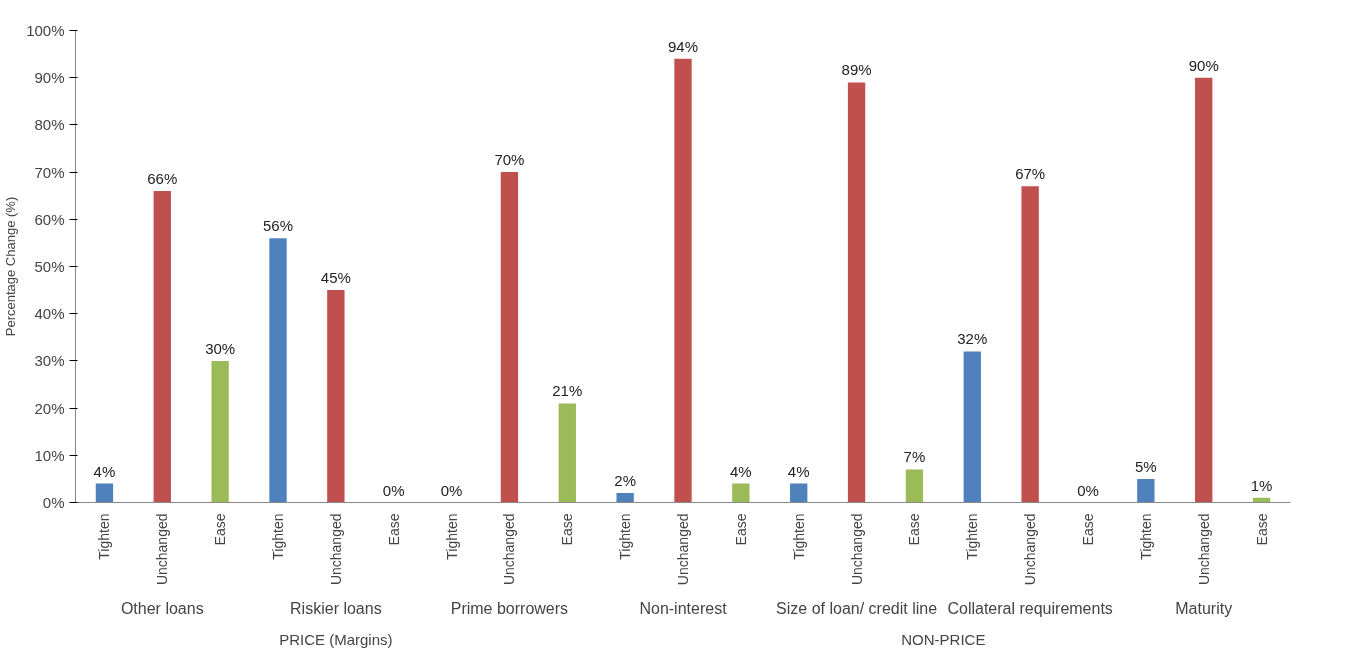 The image size is (1363, 661). What do you see at coordinates (220, 348) in the screenshot?
I see `data-label: 30%` at bounding box center [220, 348].